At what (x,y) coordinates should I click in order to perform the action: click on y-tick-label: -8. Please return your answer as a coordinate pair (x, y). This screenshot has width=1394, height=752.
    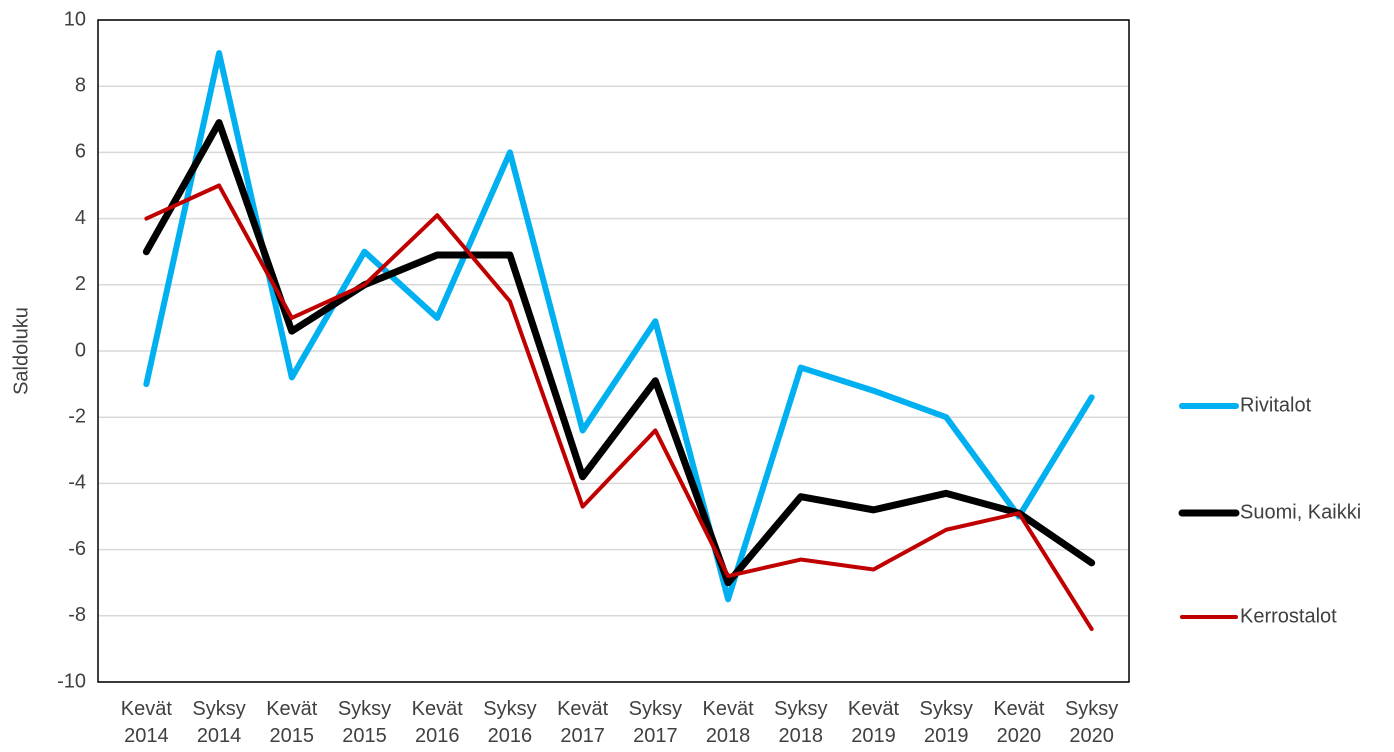
    Looking at the image, I should click on (77, 615).